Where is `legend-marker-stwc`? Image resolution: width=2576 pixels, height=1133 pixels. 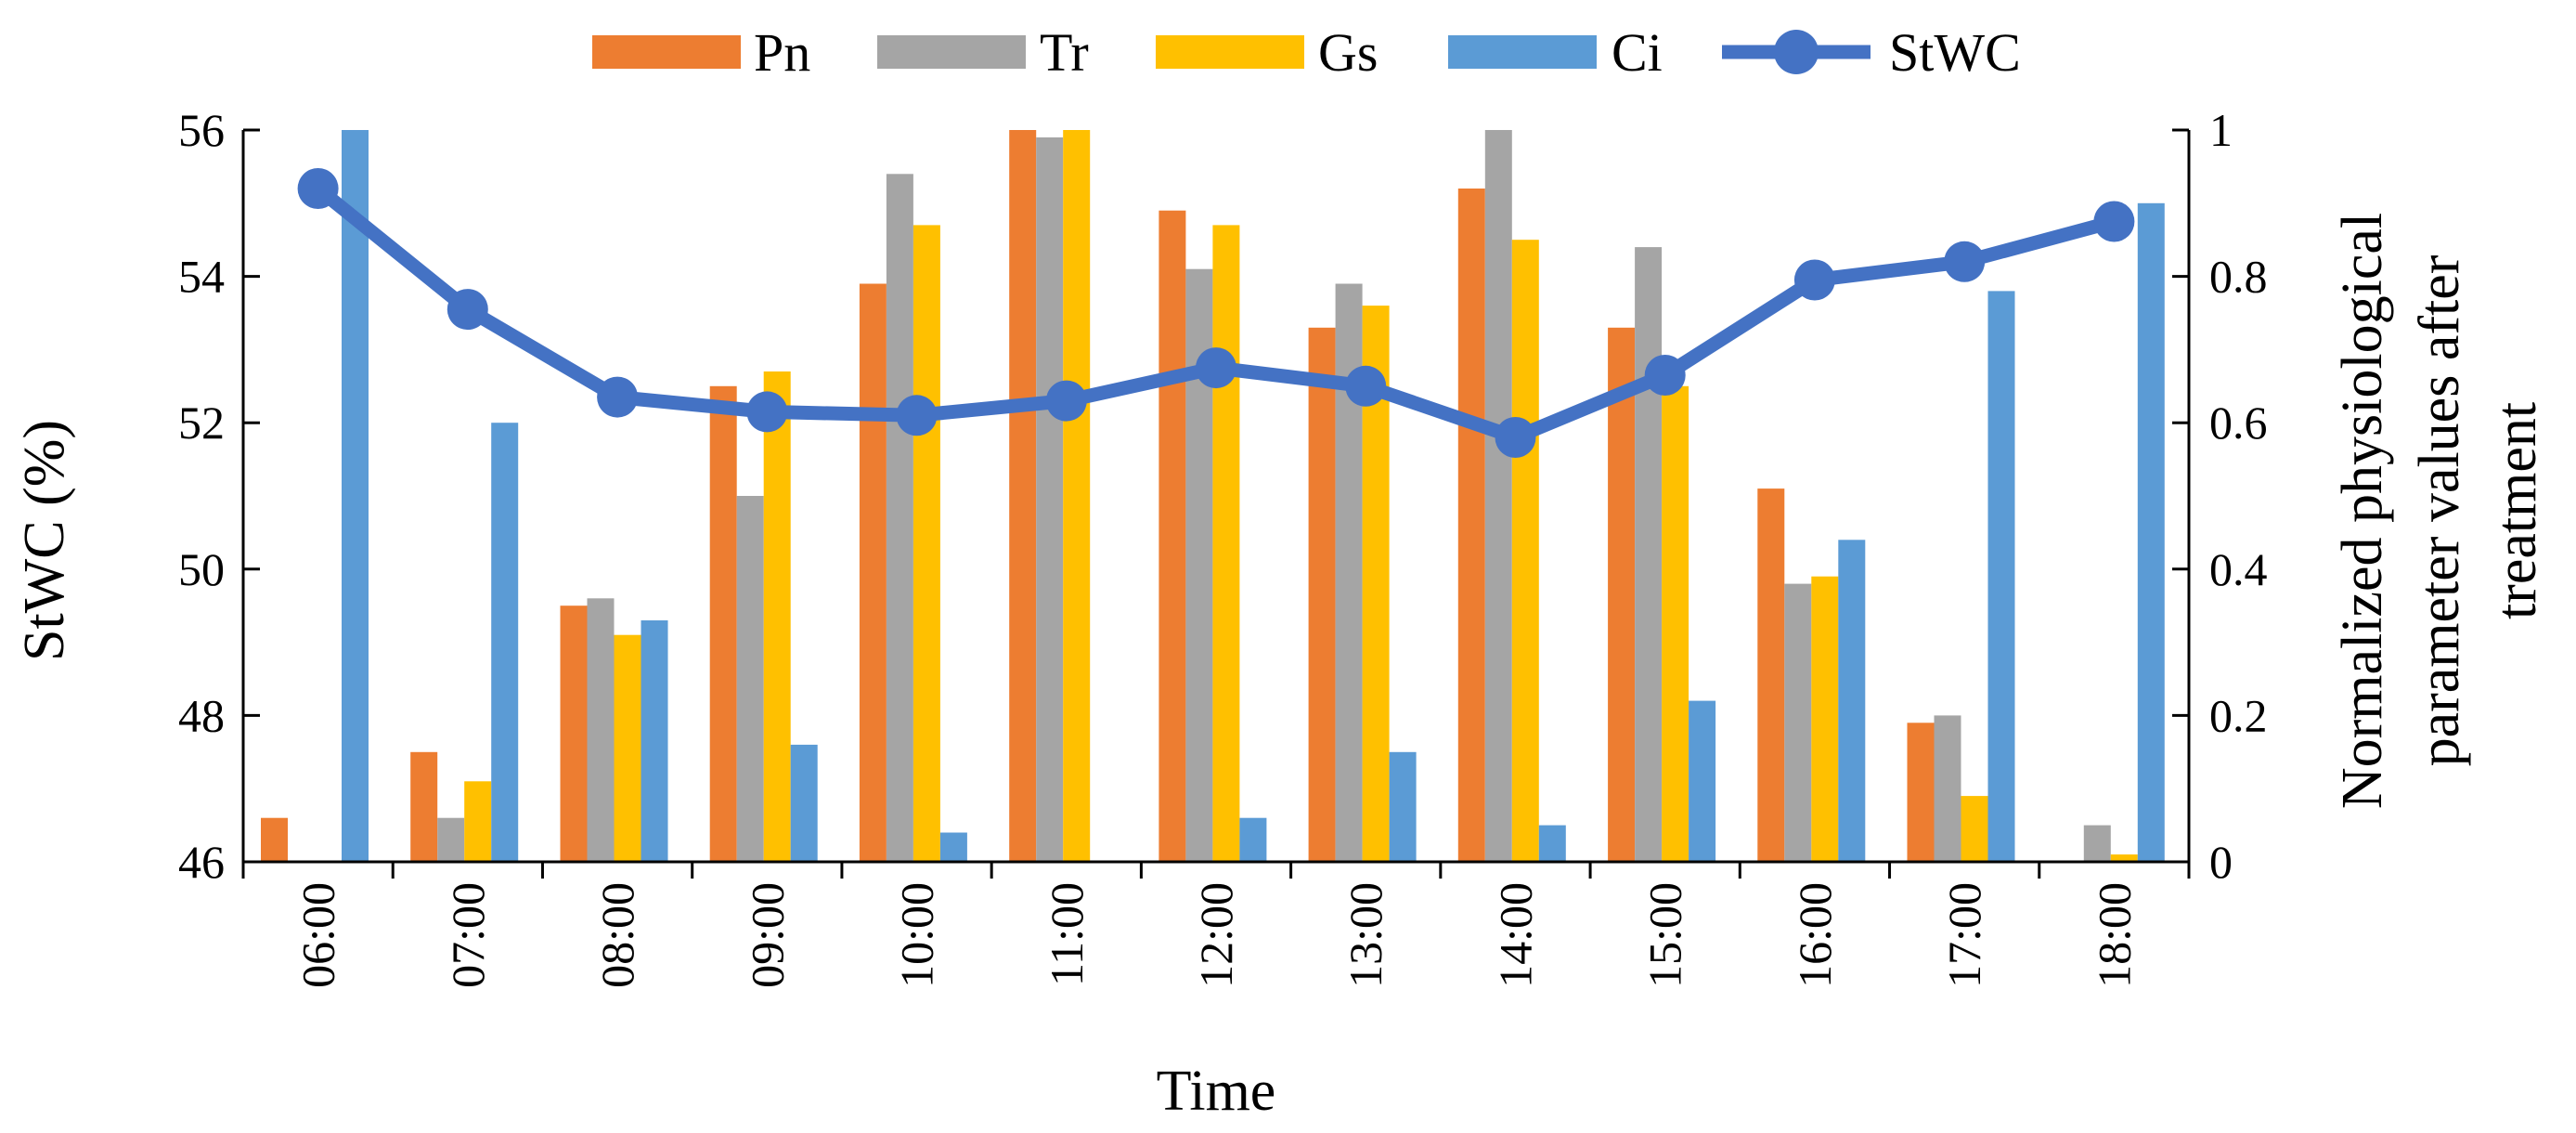 legend-marker-stwc is located at coordinates (1796, 52).